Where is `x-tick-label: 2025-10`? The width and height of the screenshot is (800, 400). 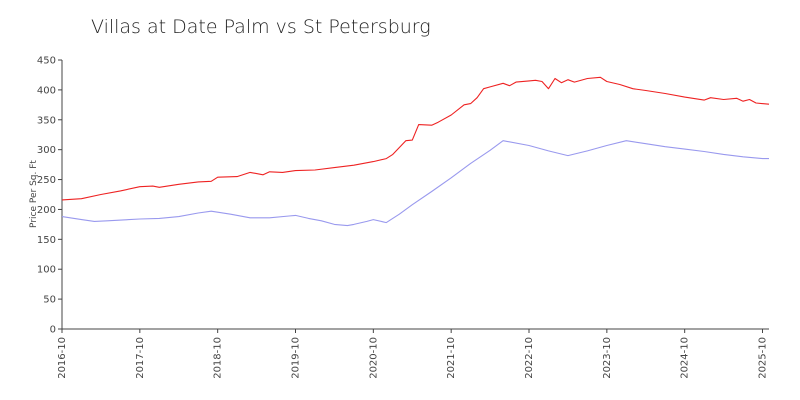
x-tick-label: 2025-10 is located at coordinates (763, 358).